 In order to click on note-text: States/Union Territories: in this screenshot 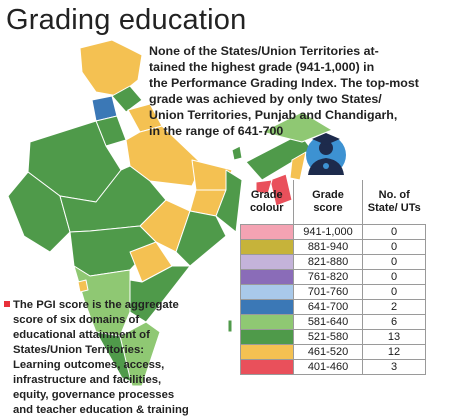, I will do `click(78, 350)`.